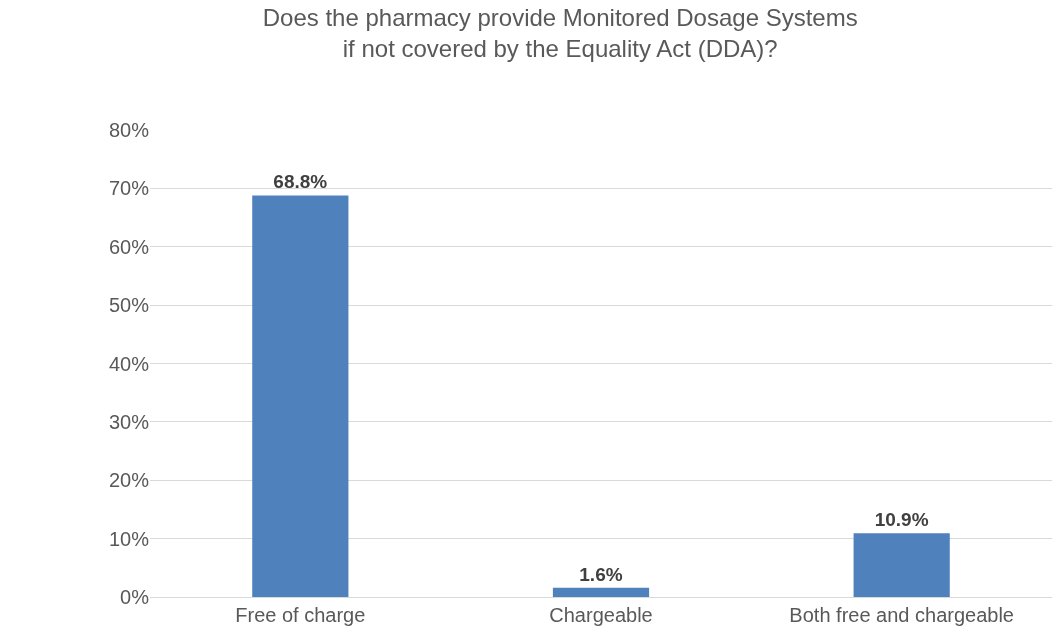  Describe the element at coordinates (135, 597) in the screenshot. I see `y-tick-label: 0%` at that location.